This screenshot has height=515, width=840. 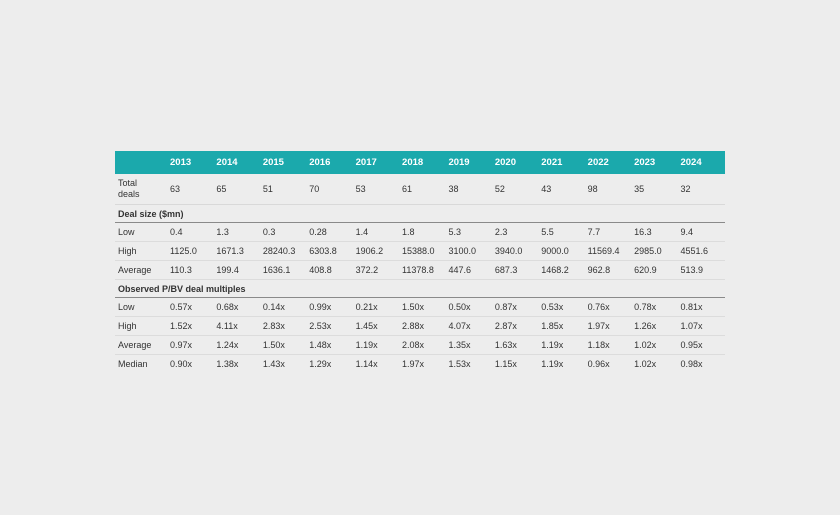 What do you see at coordinates (562, 189) in the screenshot?
I see `value-cell: 43` at bounding box center [562, 189].